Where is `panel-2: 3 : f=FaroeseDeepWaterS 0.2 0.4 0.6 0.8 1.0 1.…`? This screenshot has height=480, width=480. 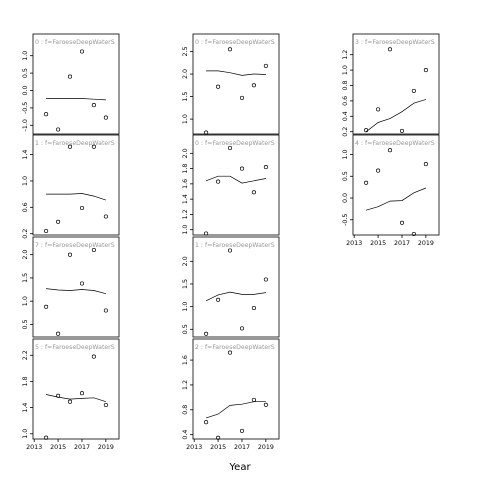 panel-2: 3 : f=FaroeseDeepWaterS 0.2 0.4 0.6 0.8 1.0 1.… is located at coordinates (391, 85).